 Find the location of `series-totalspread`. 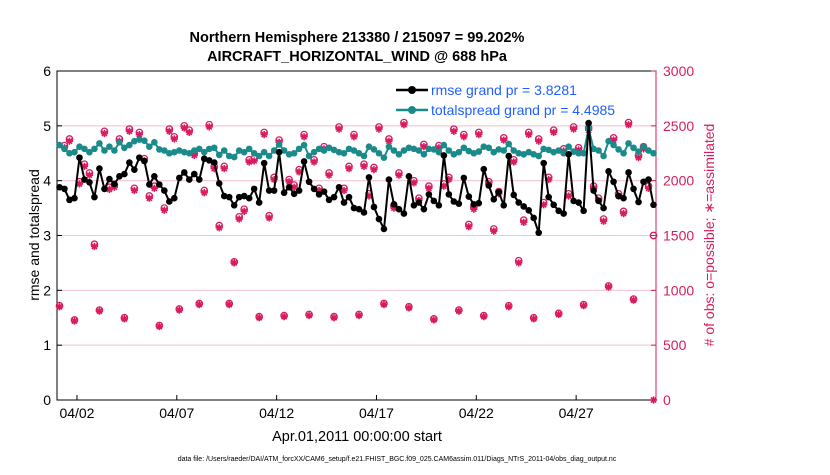

series-totalspread is located at coordinates (356, 143).